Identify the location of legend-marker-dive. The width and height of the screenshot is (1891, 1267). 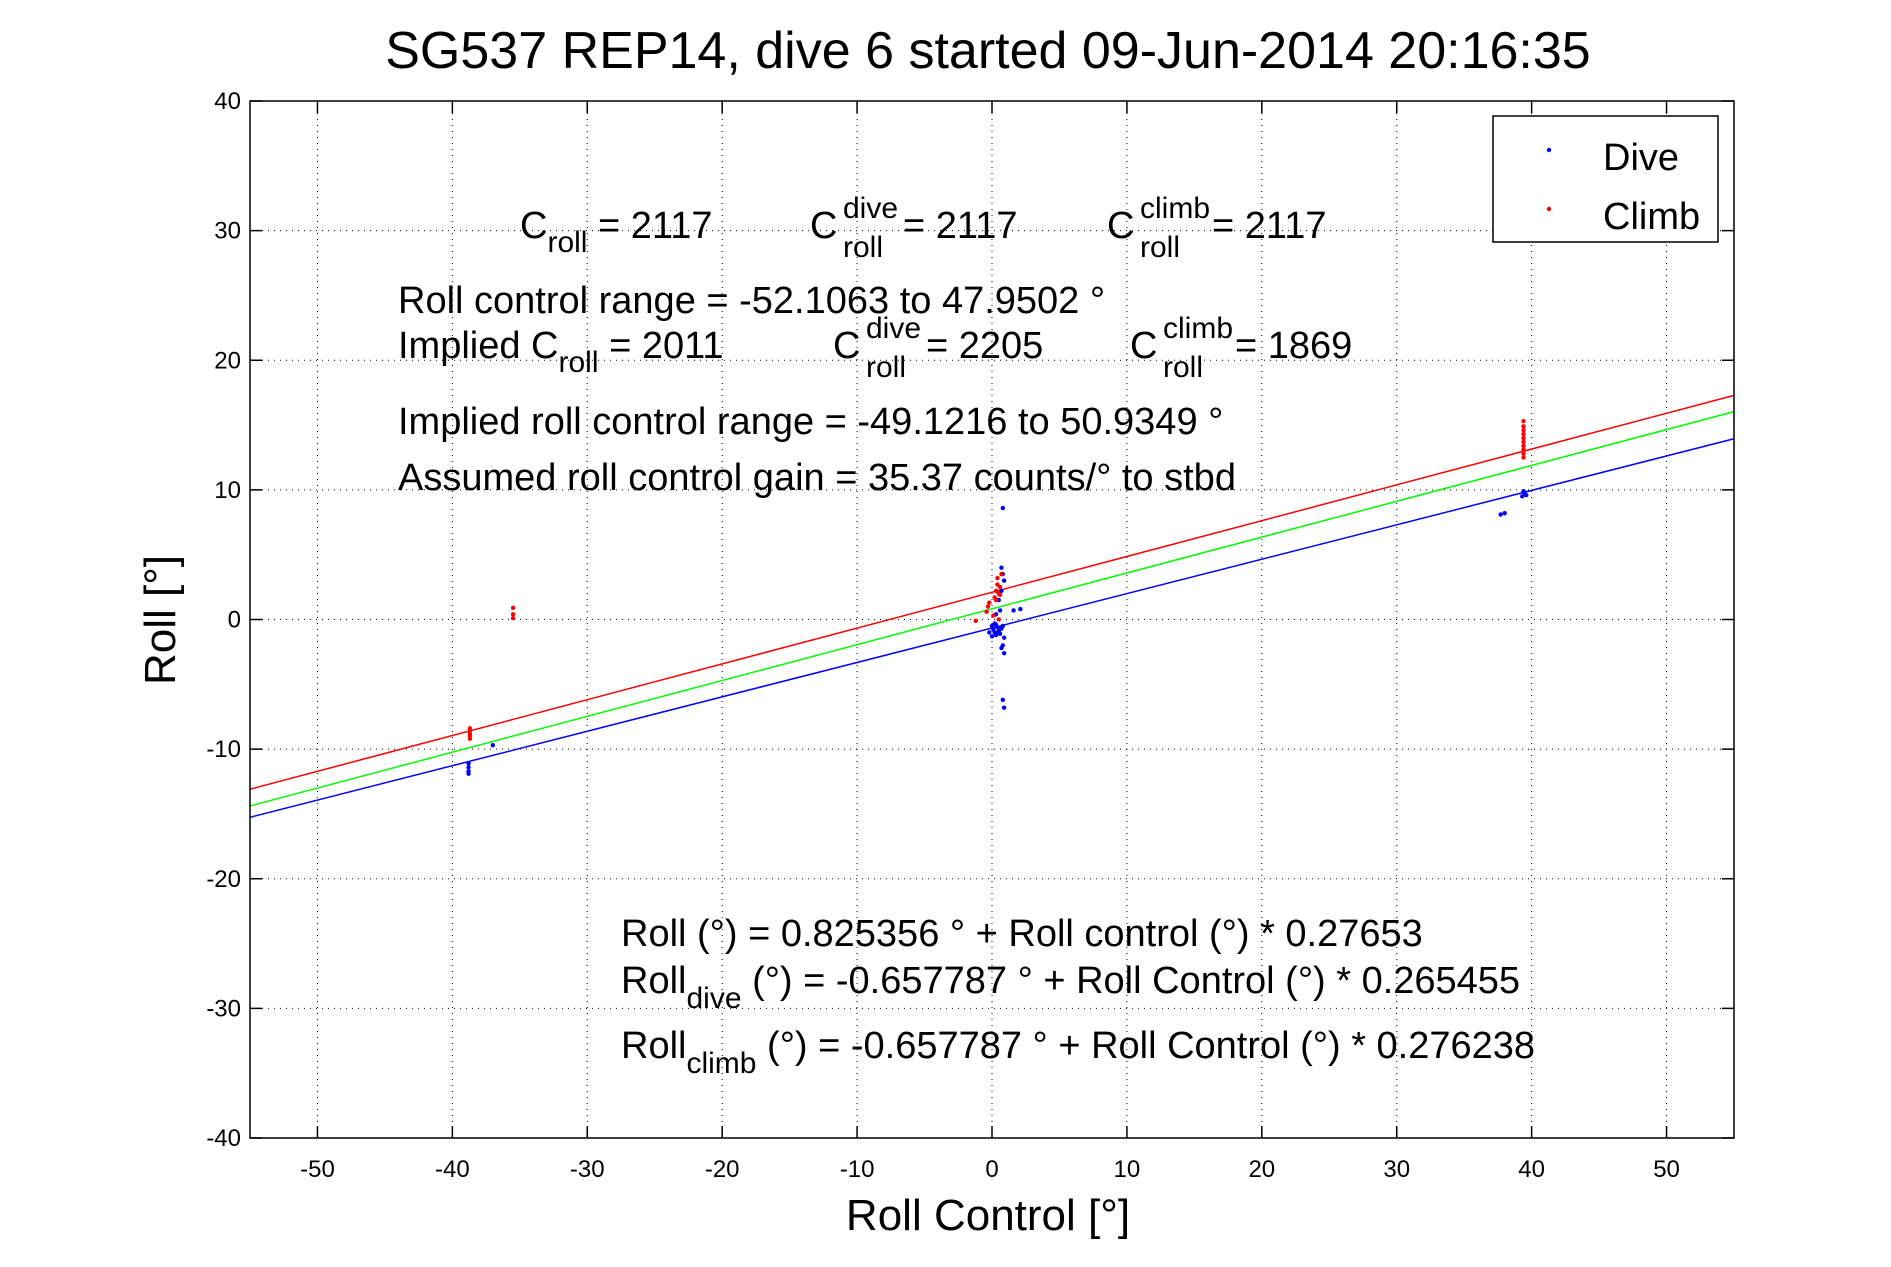
(1549, 150).